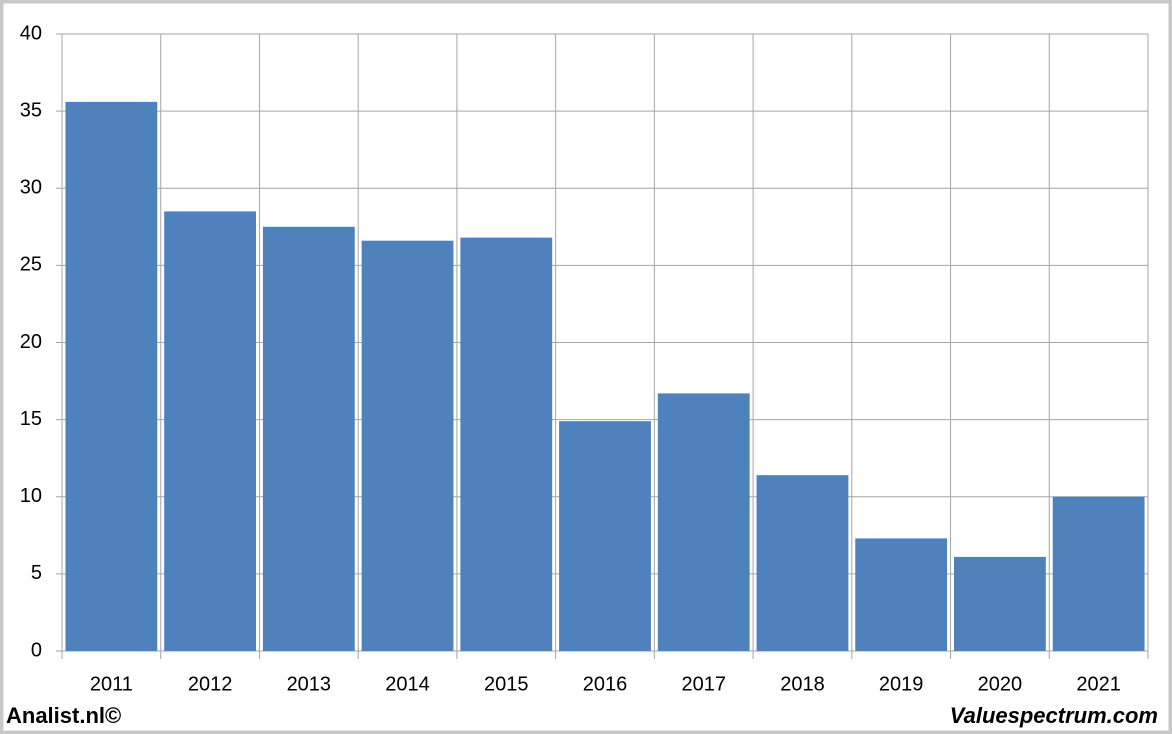 The height and width of the screenshot is (734, 1172). I want to click on y-tick-label: 35, so click(31, 110).